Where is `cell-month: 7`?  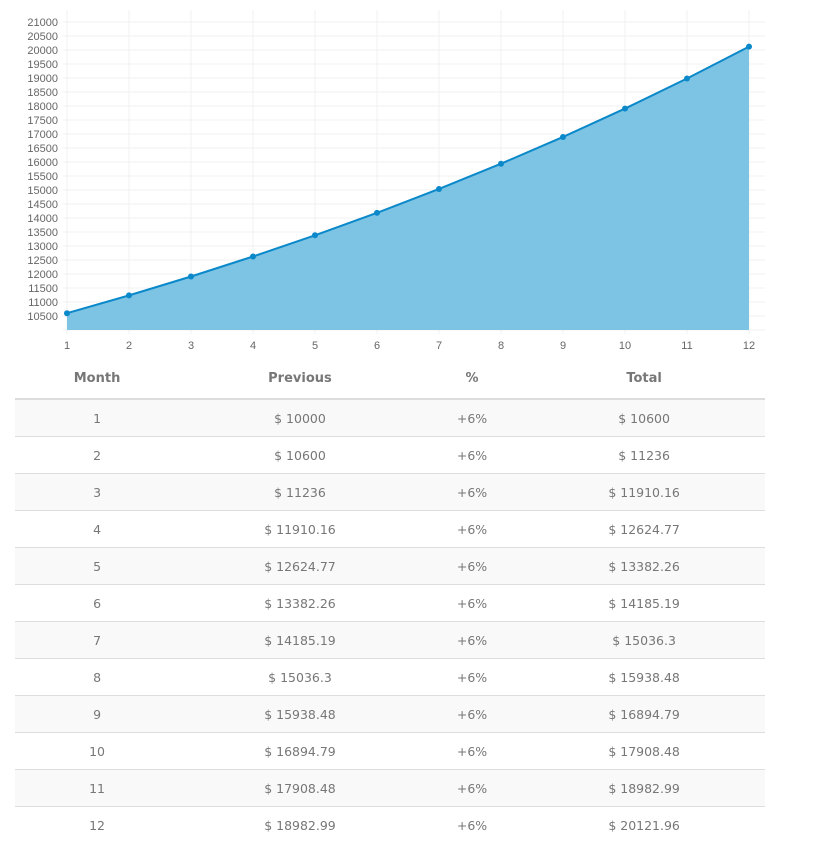
cell-month: 7 is located at coordinates (97, 640).